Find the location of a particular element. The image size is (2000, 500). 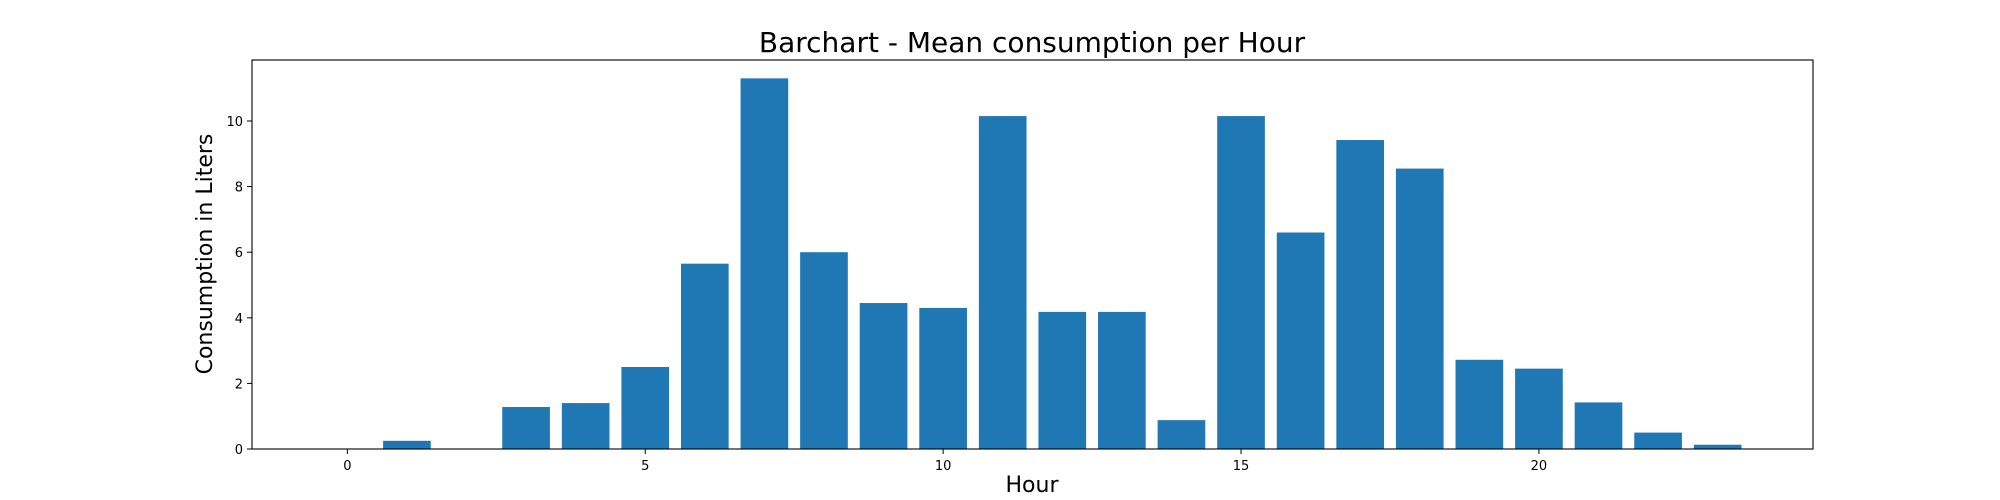

y-tick-label: 4 is located at coordinates (239, 319).